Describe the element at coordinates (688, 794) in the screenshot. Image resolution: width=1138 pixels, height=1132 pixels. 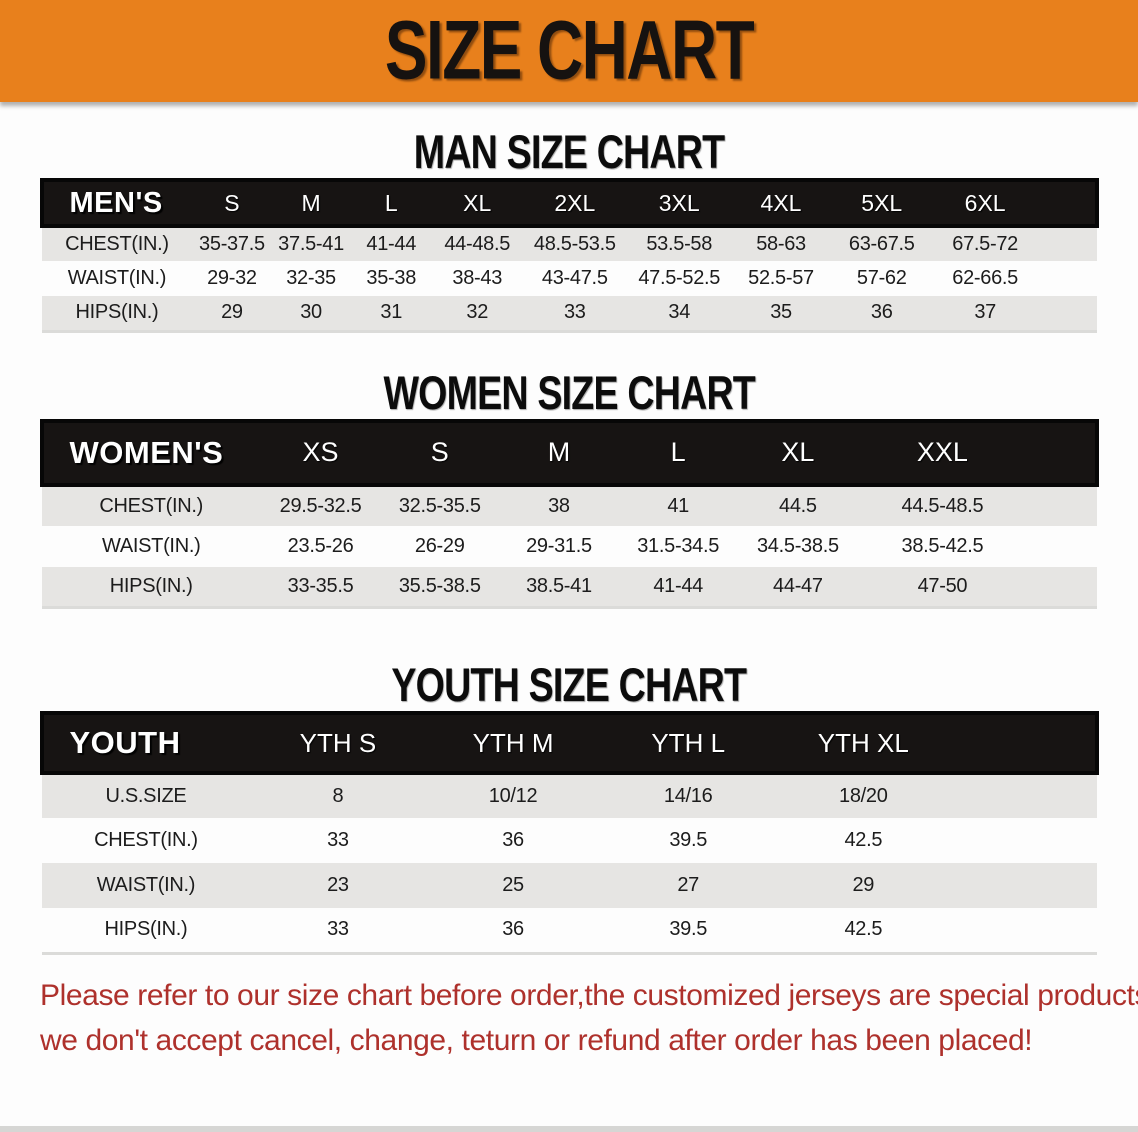
I see `size-value-cell: 14/16` at that location.